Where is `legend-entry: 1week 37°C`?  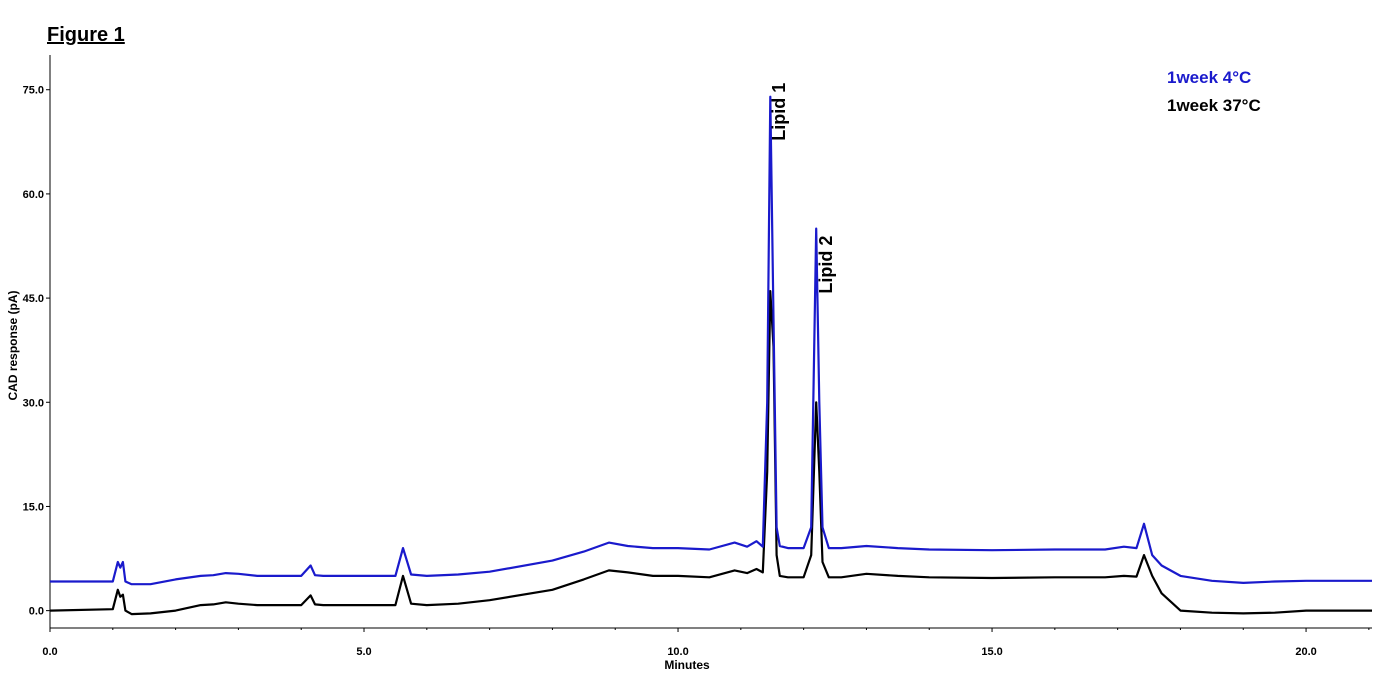
legend-entry: 1week 37°C is located at coordinates (1214, 105).